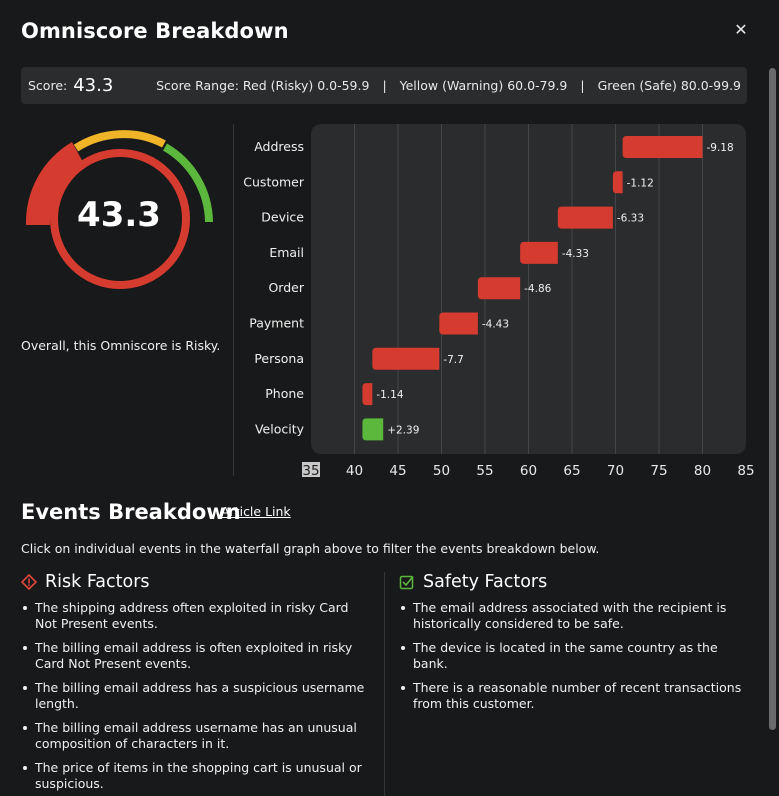  I want to click on bar-value-label: -1.14, so click(389, 395).